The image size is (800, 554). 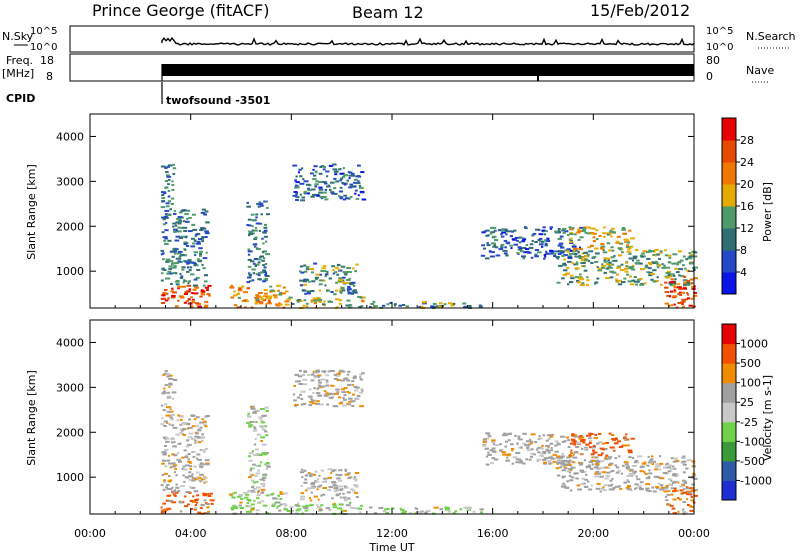 What do you see at coordinates (538, 72) in the screenshot?
I see `freq-dip` at bounding box center [538, 72].